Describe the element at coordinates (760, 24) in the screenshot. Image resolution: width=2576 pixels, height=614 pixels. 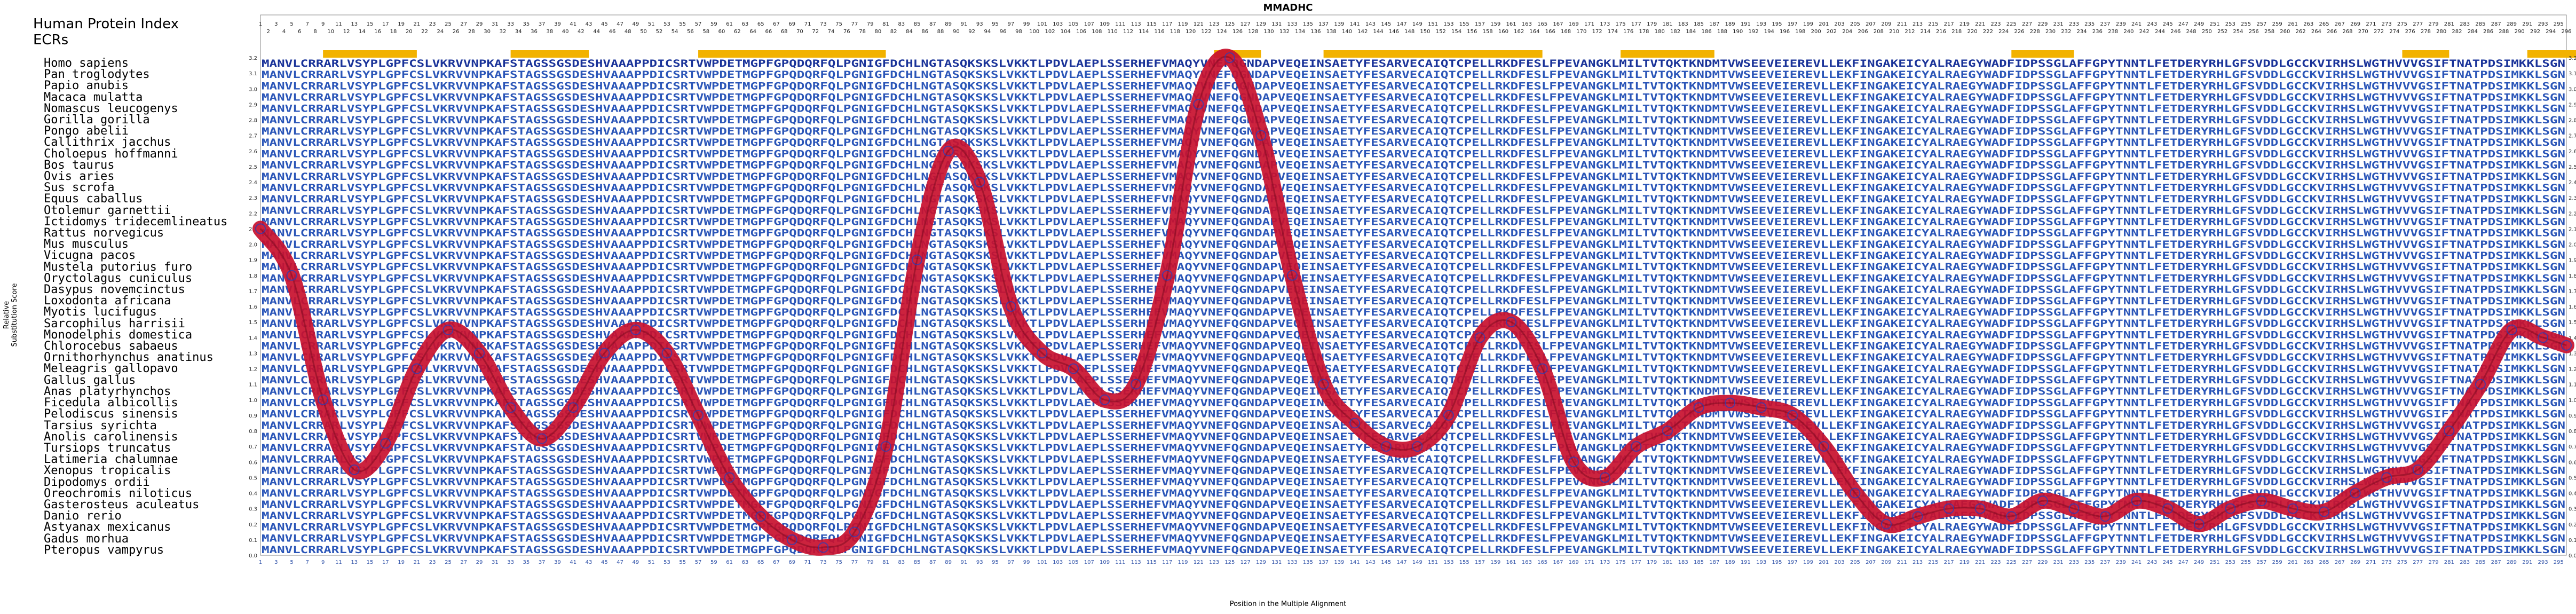
I see `x-tick-label-top: 65` at that location.